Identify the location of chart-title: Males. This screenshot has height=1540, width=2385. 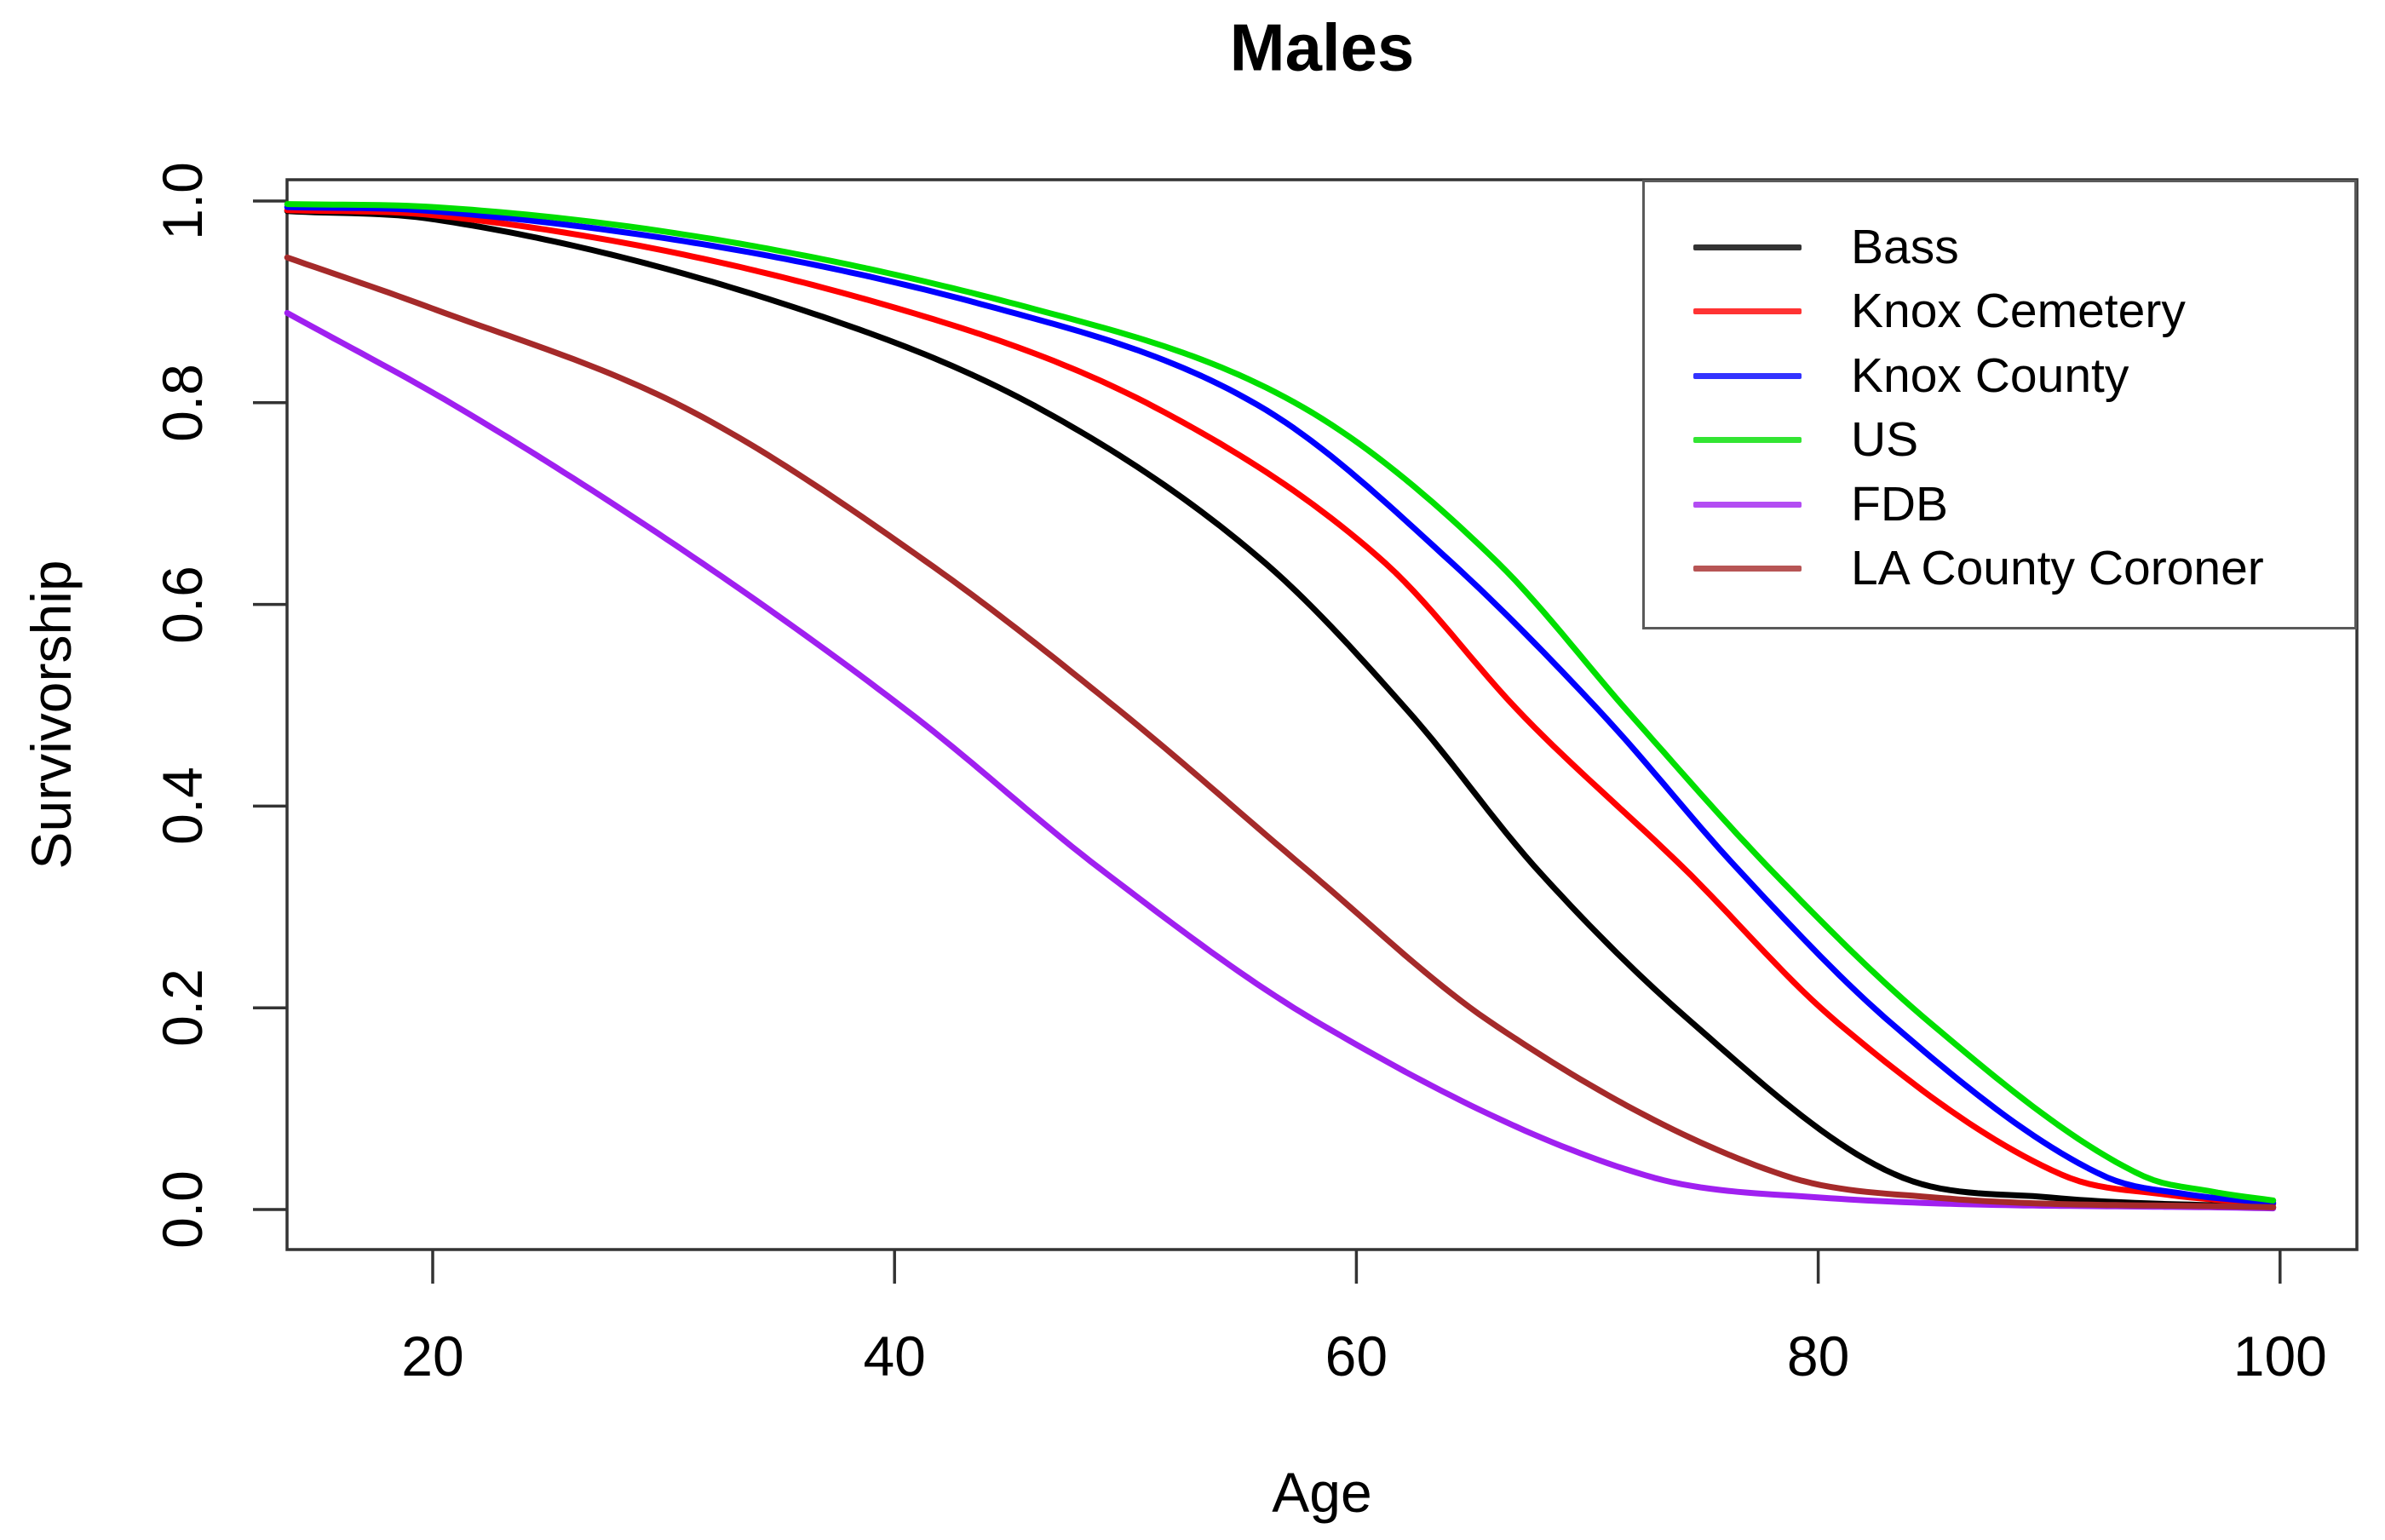
(1322, 47).